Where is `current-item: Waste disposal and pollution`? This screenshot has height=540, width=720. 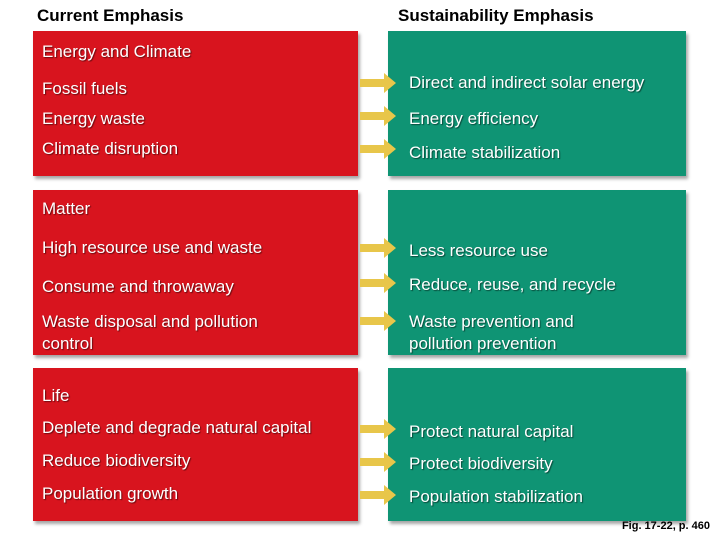 current-item: Waste disposal and pollution is located at coordinates (150, 321).